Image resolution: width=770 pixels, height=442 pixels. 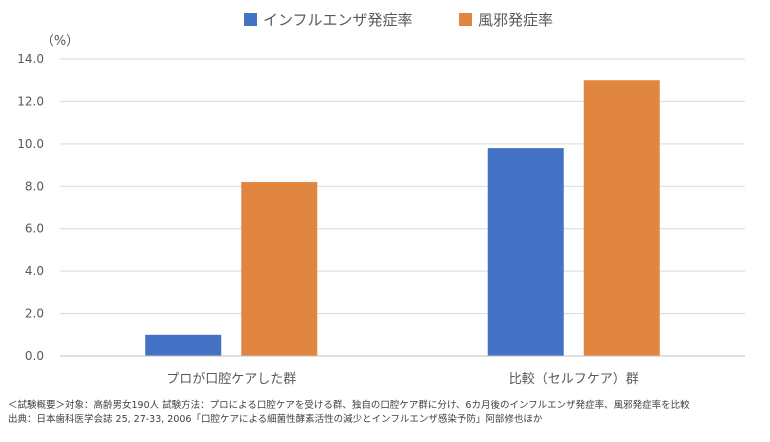 What do you see at coordinates (34, 314) in the screenshot?
I see `y-tick-label: 2.0` at bounding box center [34, 314].